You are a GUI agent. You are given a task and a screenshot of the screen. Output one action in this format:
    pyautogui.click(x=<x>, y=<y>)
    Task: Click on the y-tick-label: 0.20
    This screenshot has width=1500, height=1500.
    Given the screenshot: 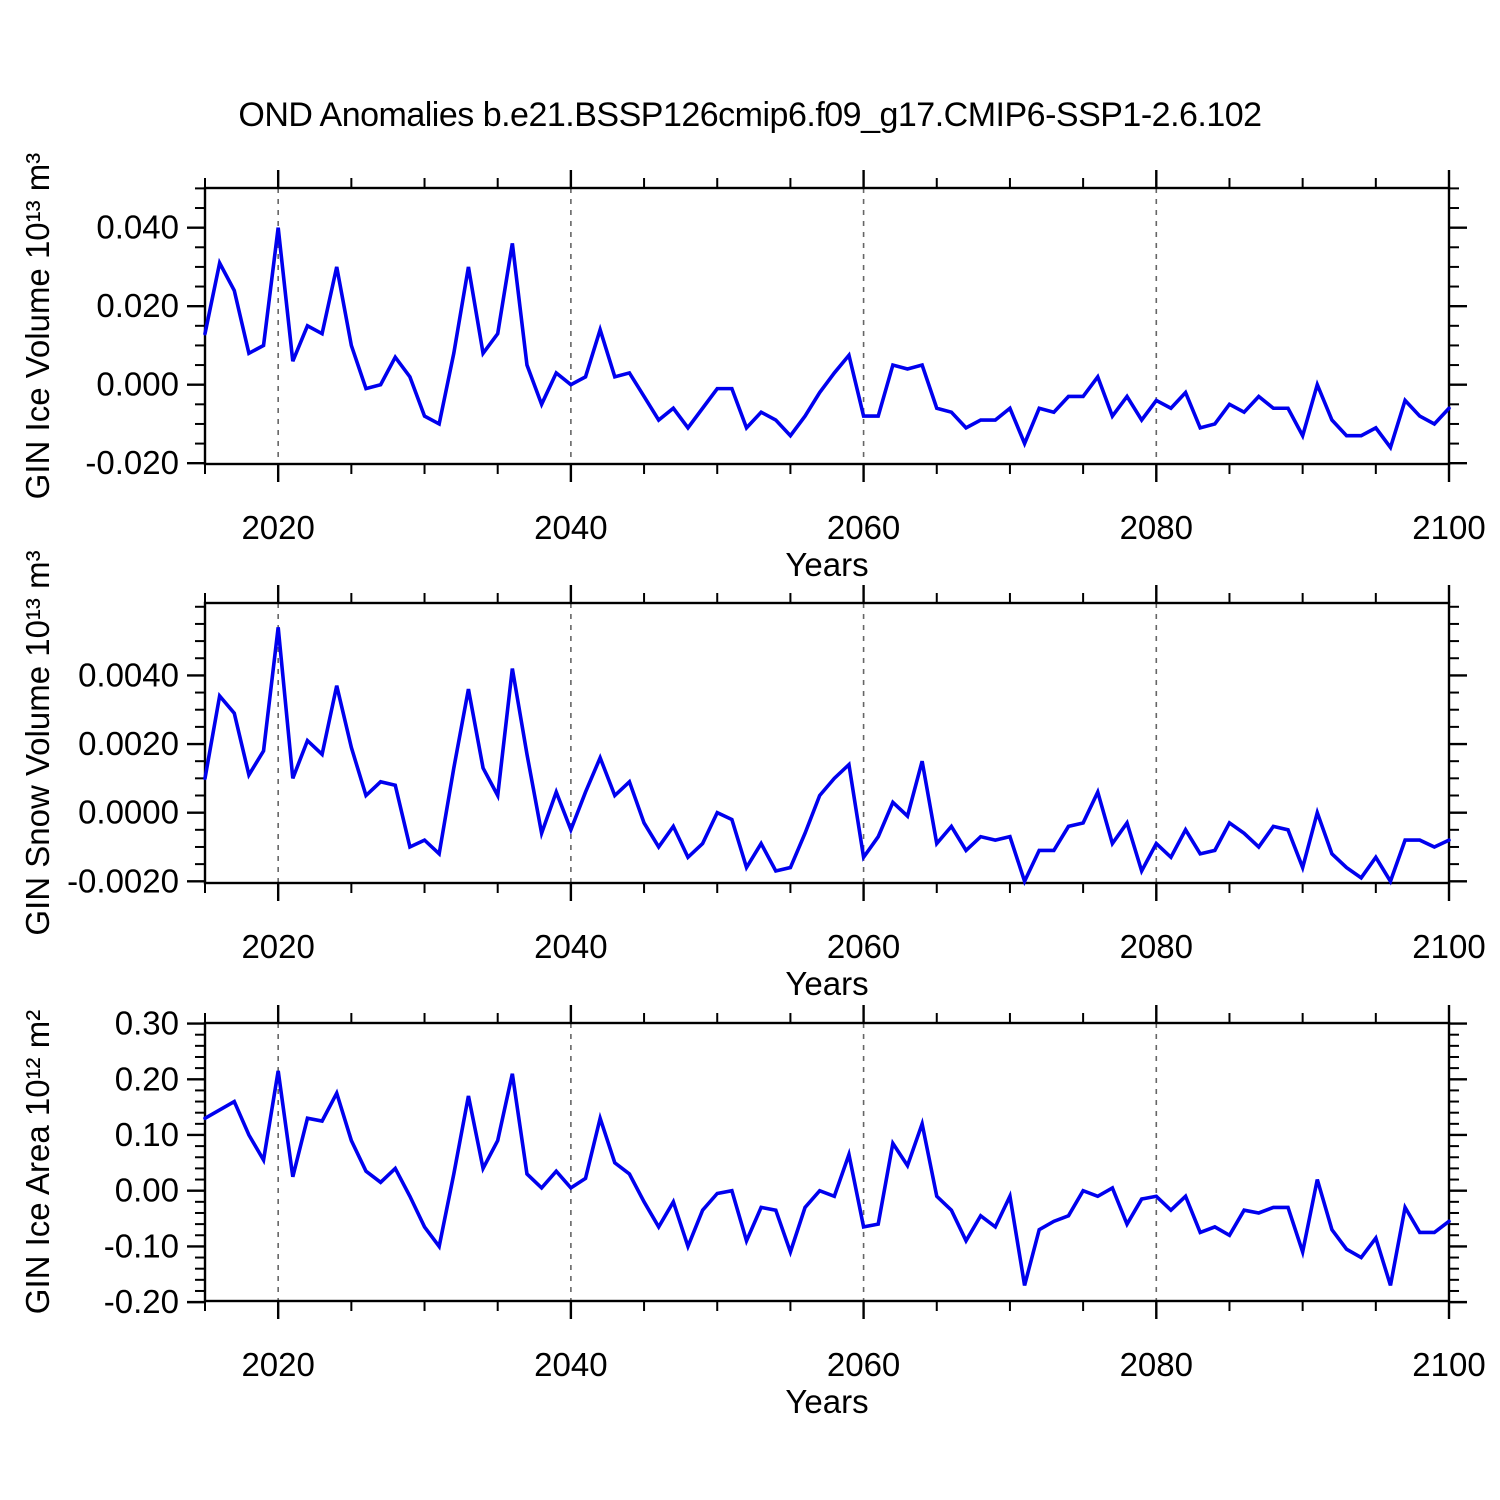 What is the action you would take?
    pyautogui.click(x=147, y=1078)
    